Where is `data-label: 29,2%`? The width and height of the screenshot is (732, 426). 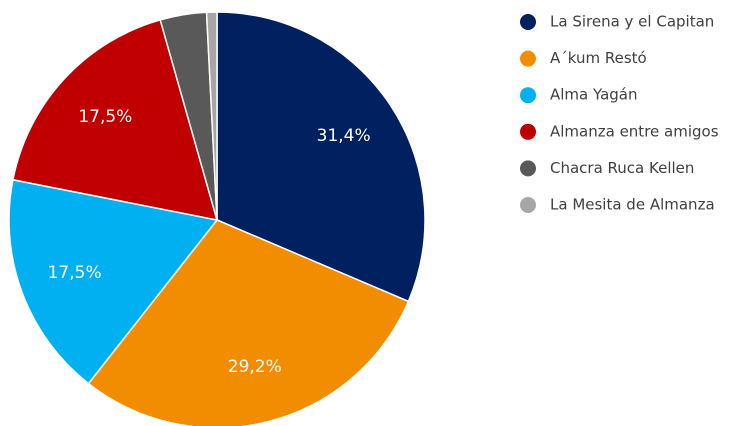 data-label: 29,2% is located at coordinates (255, 367).